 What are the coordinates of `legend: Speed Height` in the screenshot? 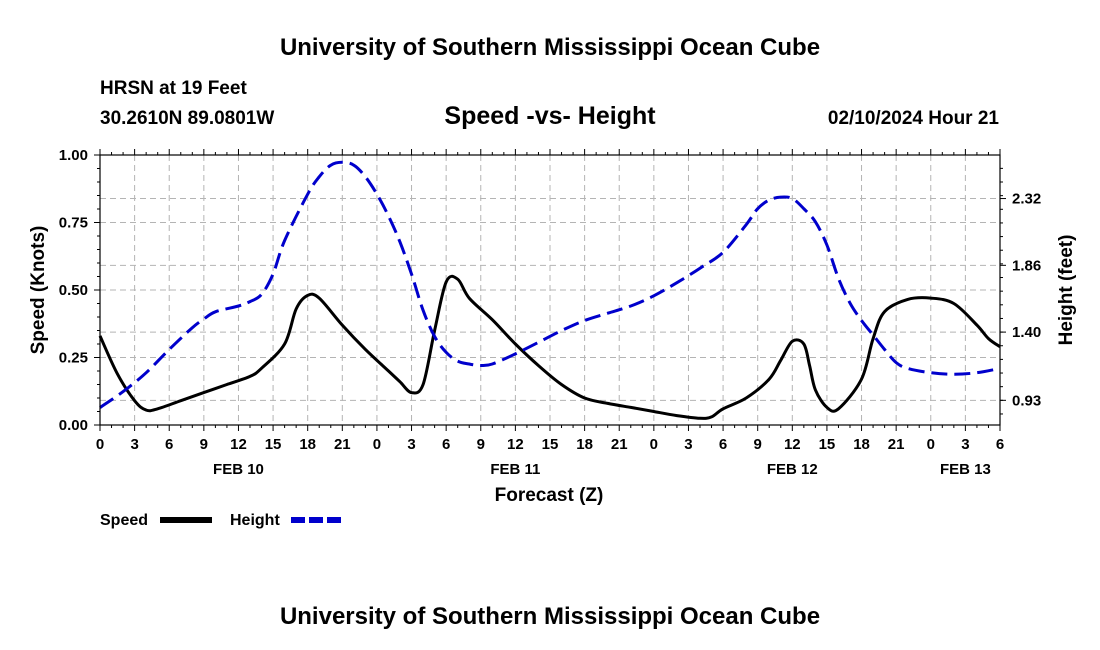 It's located at (221, 520).